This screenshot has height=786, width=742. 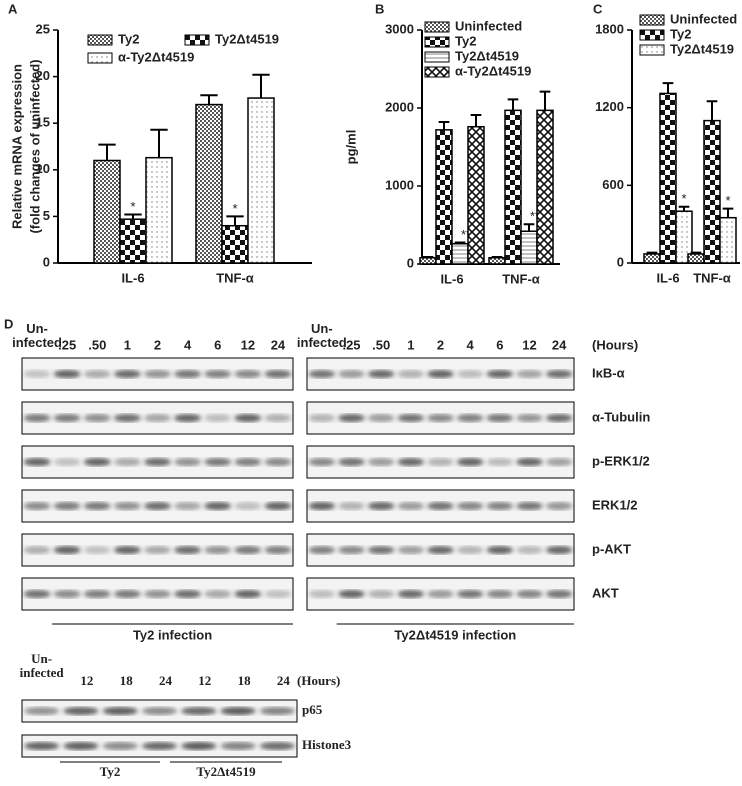 I want to click on group-label: Ty2 infection, so click(x=172, y=634).